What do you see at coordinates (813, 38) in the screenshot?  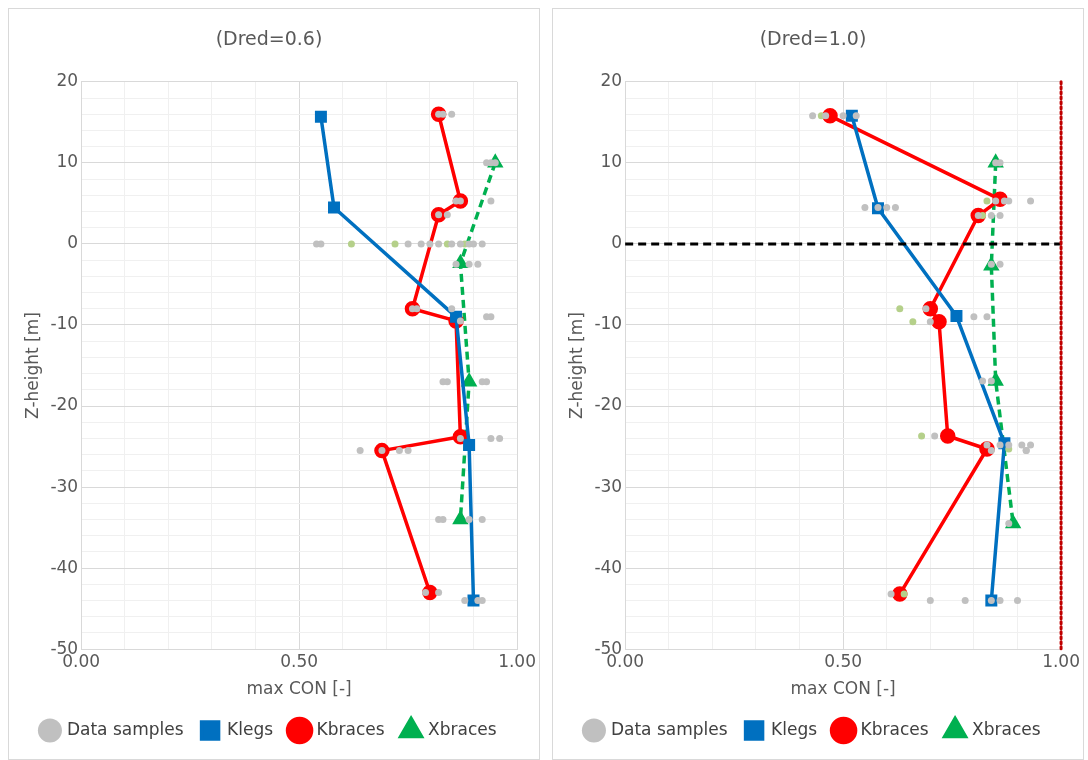 I see `chart-title: (Dred=1.0)` at bounding box center [813, 38].